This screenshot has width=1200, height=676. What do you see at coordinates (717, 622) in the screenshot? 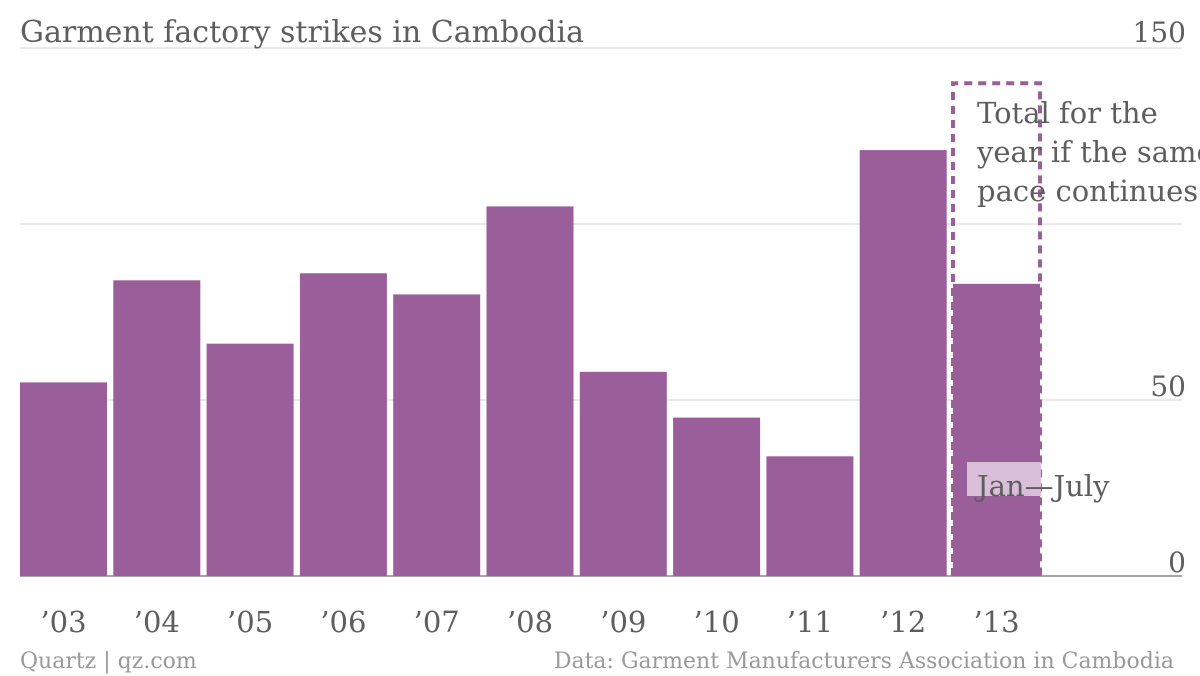
I see `x-tick-label: ’10` at bounding box center [717, 622].